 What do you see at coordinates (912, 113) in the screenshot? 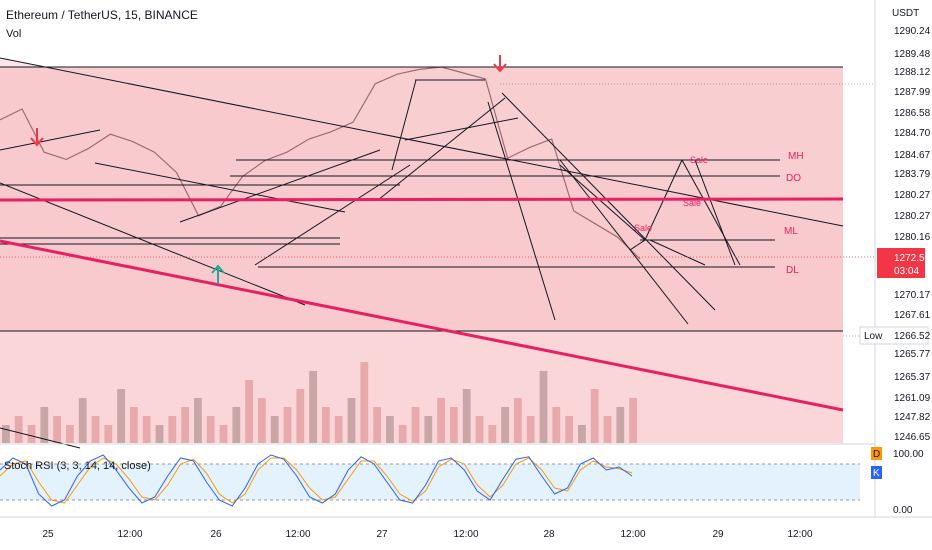
I see `price-axis-label: 1286.58` at bounding box center [912, 113].